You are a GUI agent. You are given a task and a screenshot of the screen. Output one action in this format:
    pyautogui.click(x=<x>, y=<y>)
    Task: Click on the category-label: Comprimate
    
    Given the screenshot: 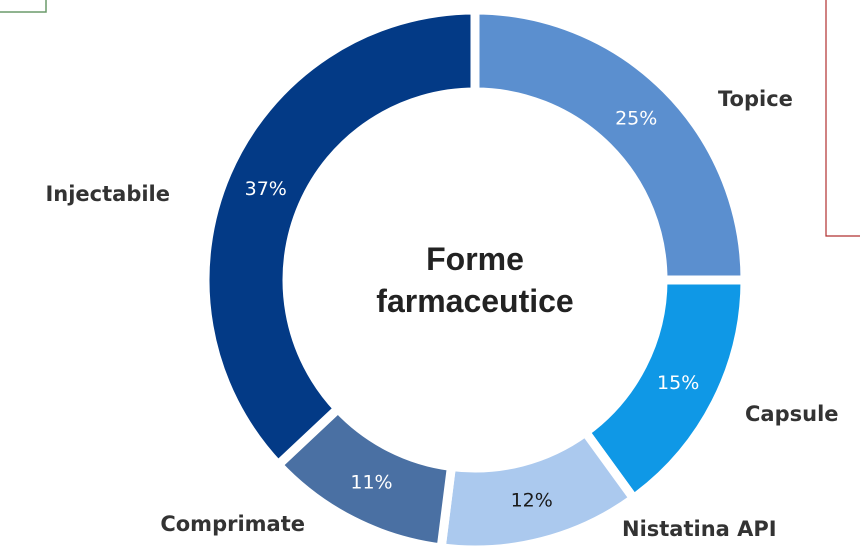 What is the action you would take?
    pyautogui.click(x=232, y=524)
    